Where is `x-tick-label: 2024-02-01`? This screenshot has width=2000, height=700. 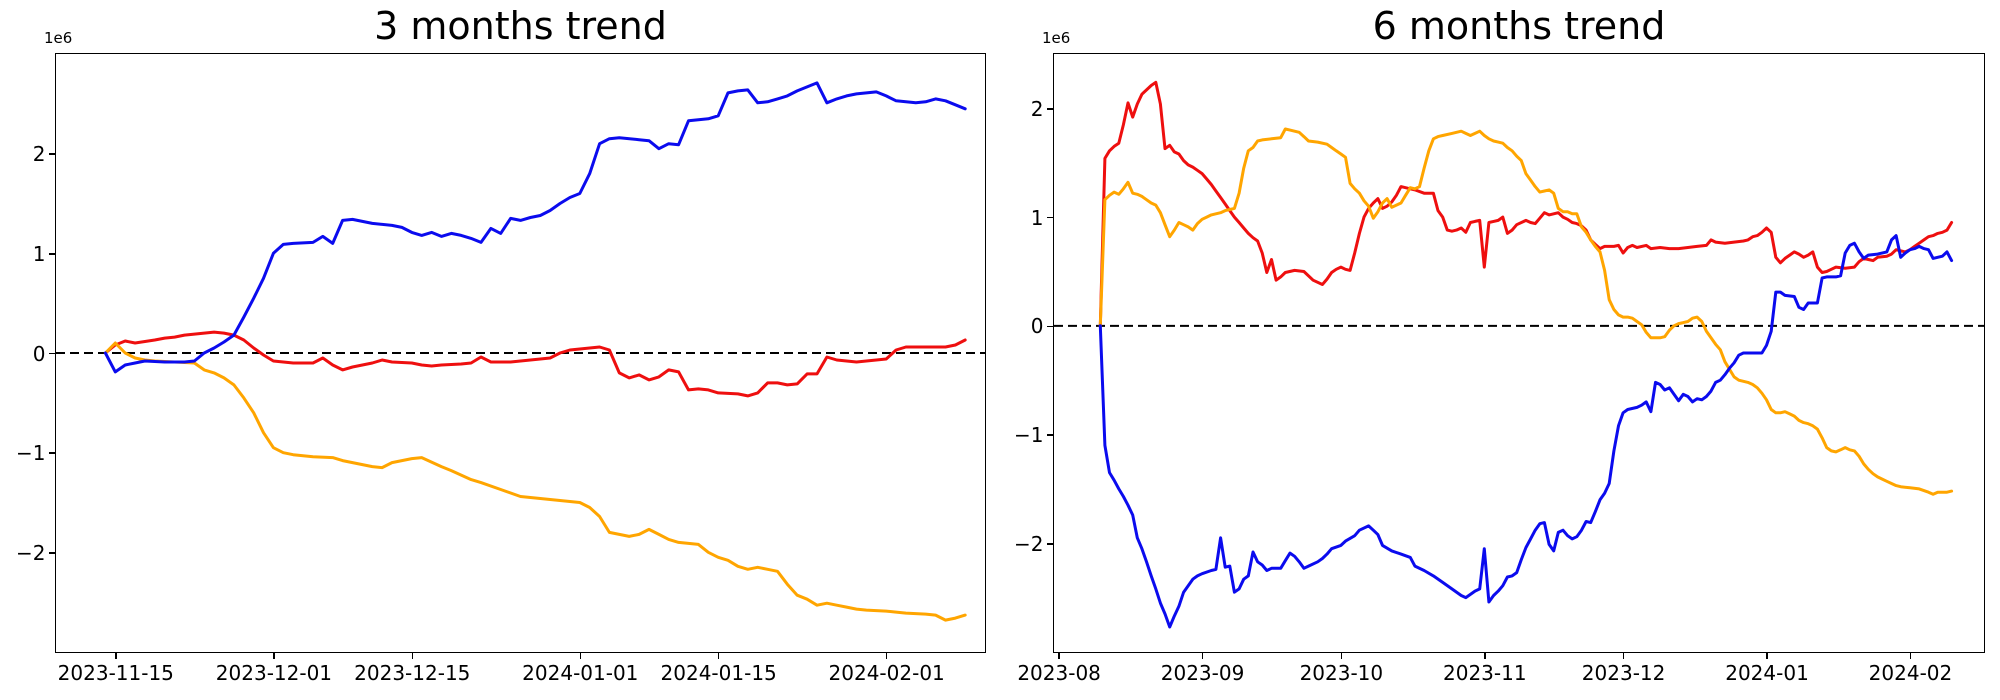
x-tick-label: 2024-02-01 is located at coordinates (886, 672).